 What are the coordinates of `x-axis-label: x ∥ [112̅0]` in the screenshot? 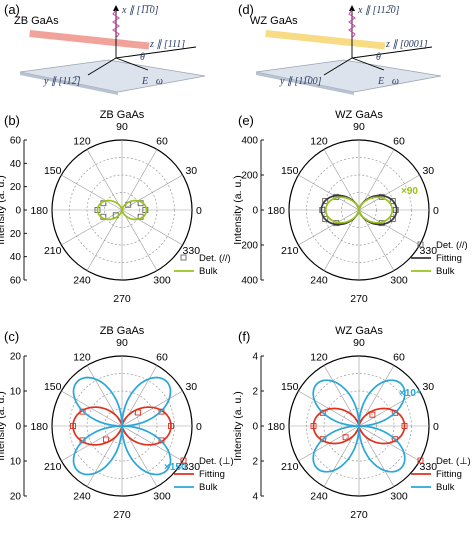 It's located at (378, 10).